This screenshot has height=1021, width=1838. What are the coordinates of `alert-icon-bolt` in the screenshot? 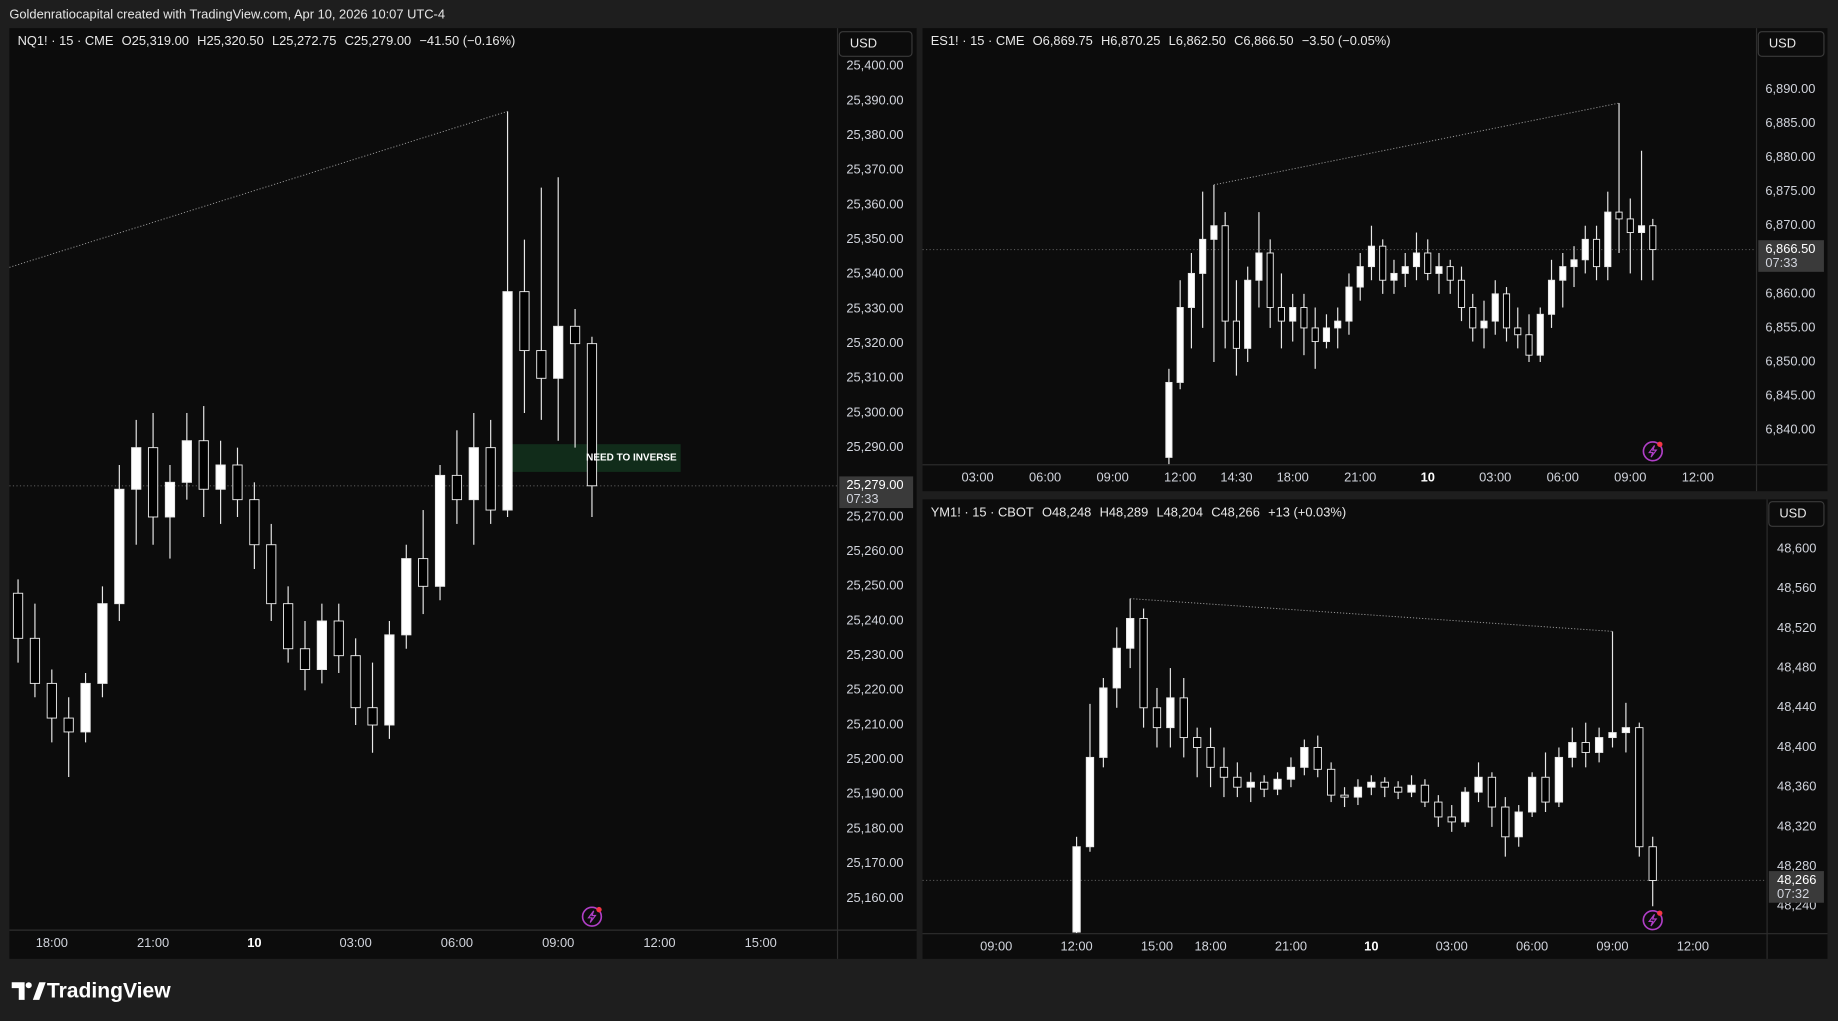 It's located at (1653, 920).